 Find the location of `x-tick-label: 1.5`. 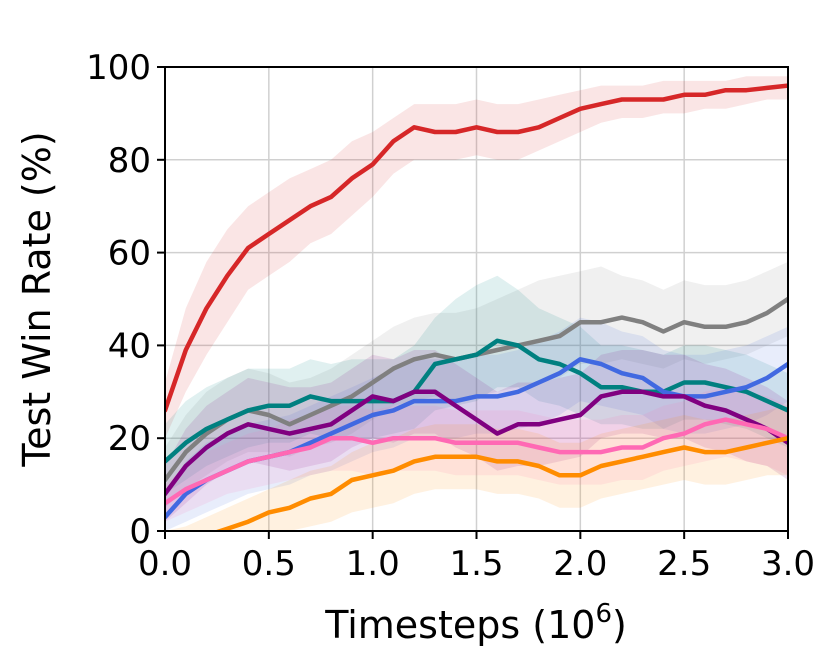

x-tick-label: 1.5 is located at coordinates (476, 564).